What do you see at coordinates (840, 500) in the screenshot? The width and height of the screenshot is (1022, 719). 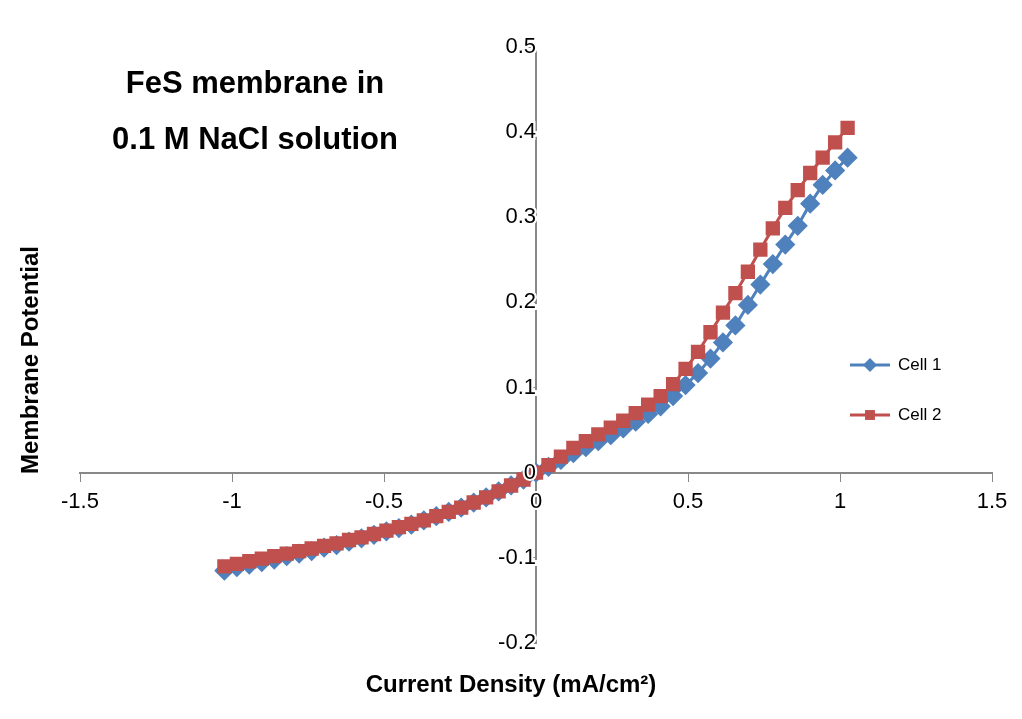 I see `x-tick-label: 1` at bounding box center [840, 500].